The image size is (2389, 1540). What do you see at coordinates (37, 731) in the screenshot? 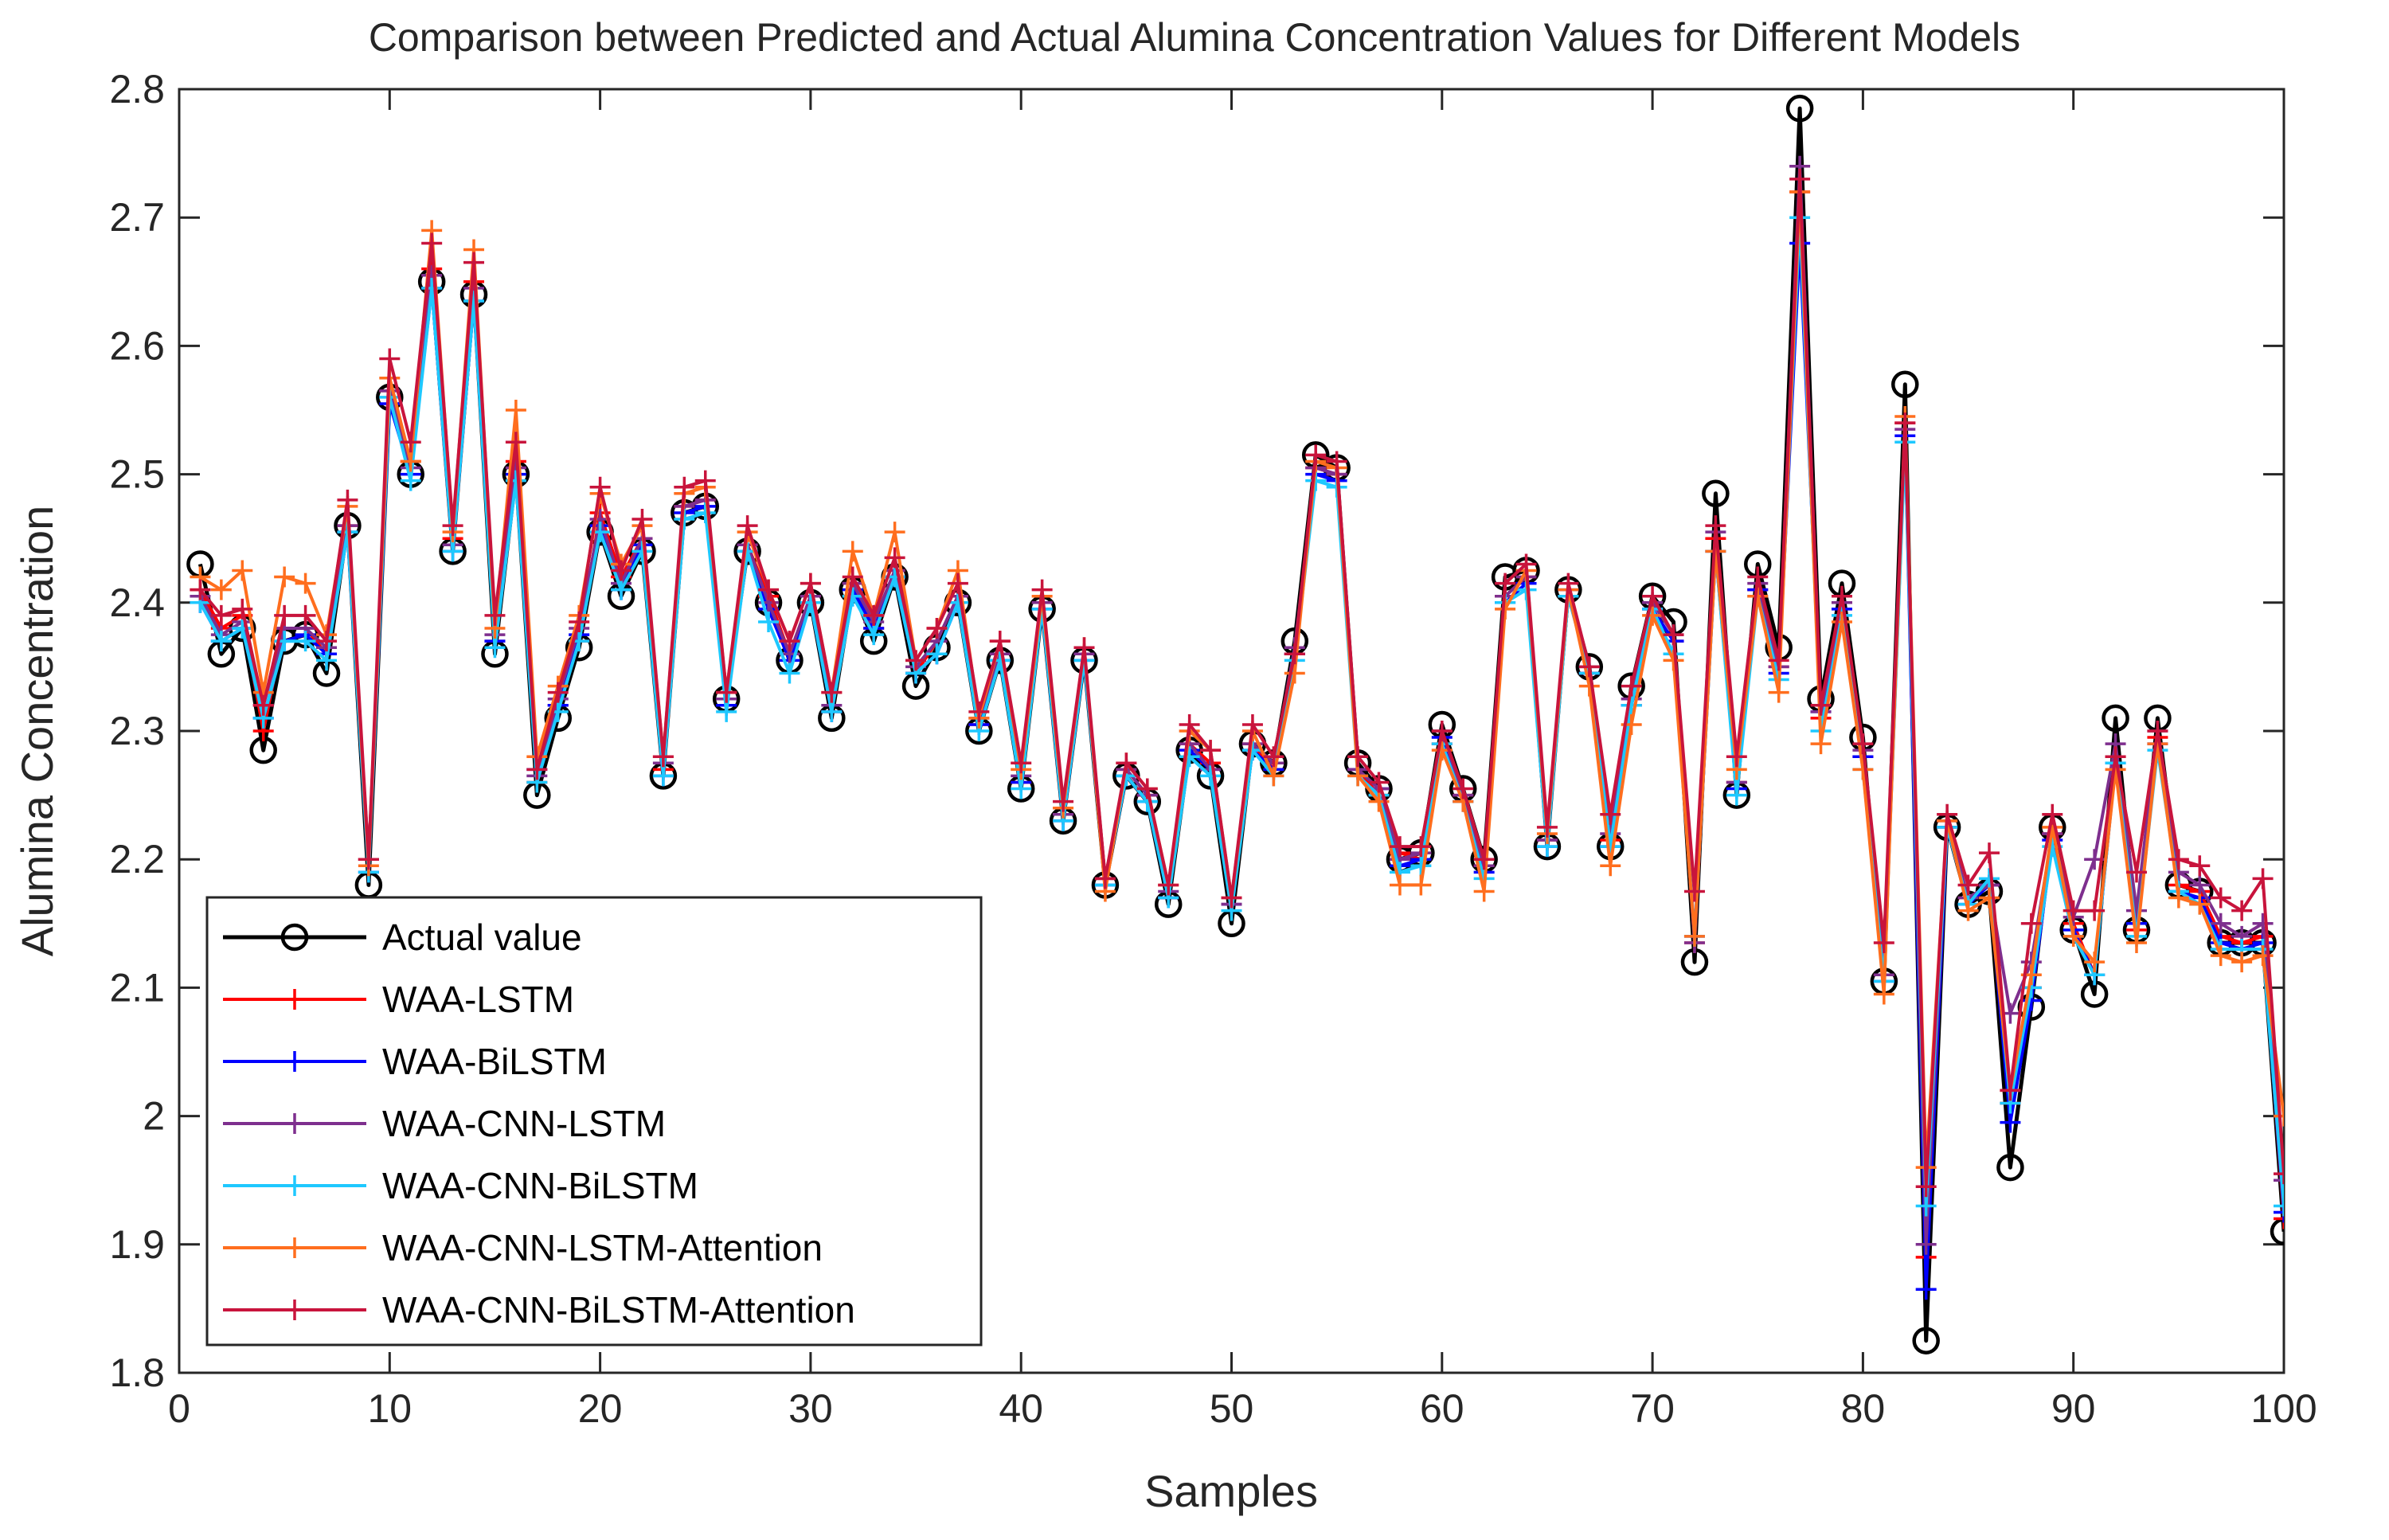
I see `y-axis-label: Alumina Concentration` at bounding box center [37, 731].